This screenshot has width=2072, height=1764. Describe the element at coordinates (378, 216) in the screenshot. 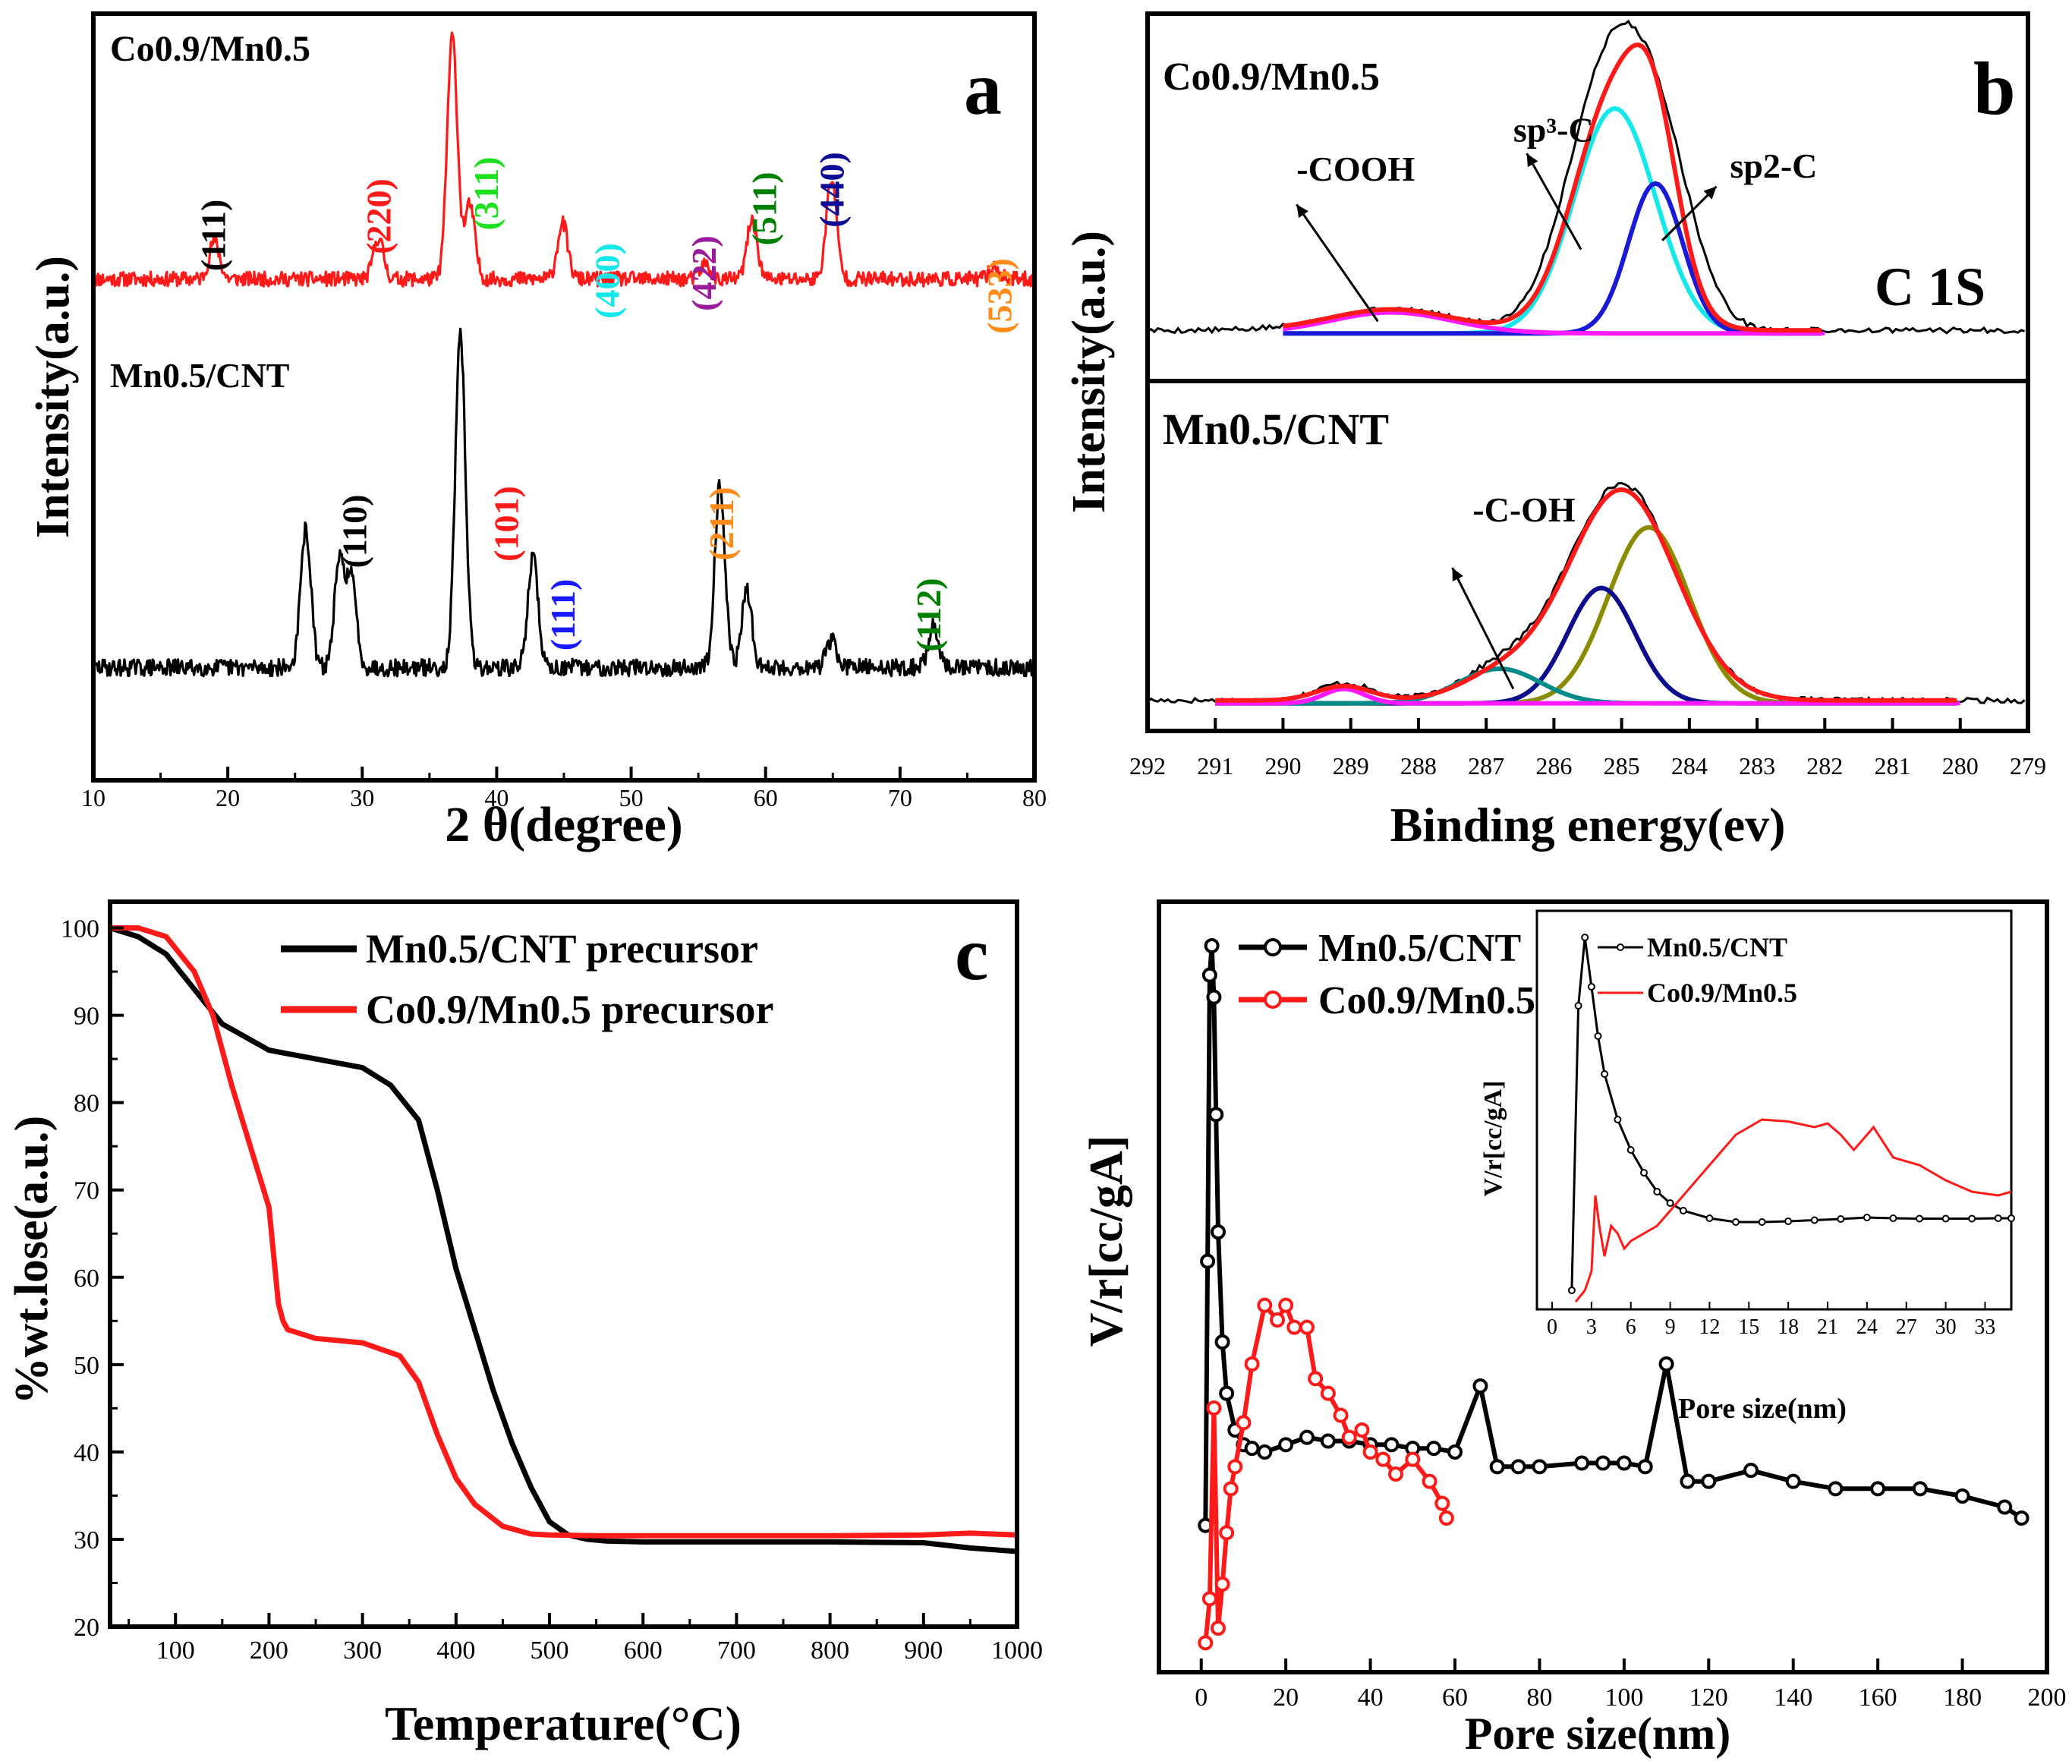

I see `a-peak-label-1-2: (220)` at that location.